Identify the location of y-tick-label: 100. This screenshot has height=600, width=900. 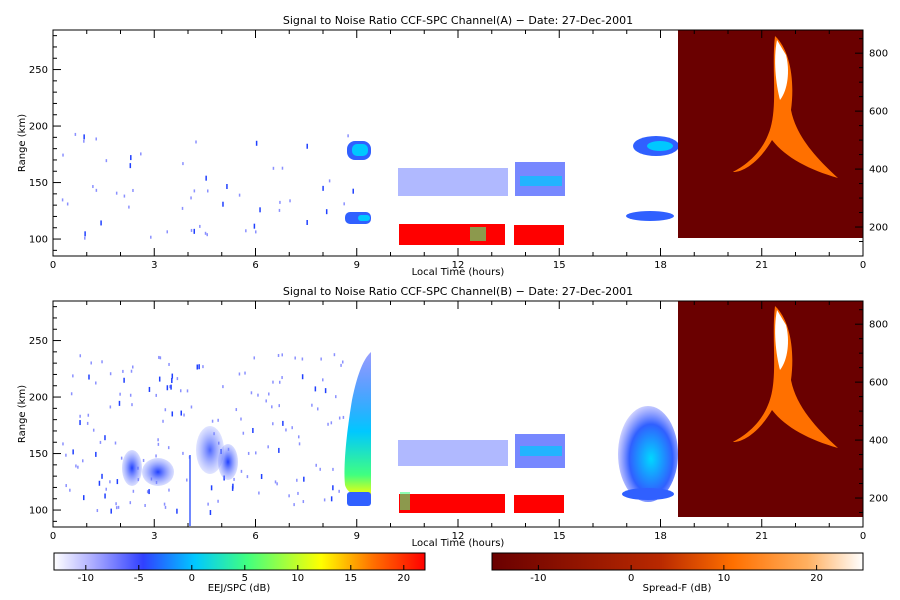
(38, 240).